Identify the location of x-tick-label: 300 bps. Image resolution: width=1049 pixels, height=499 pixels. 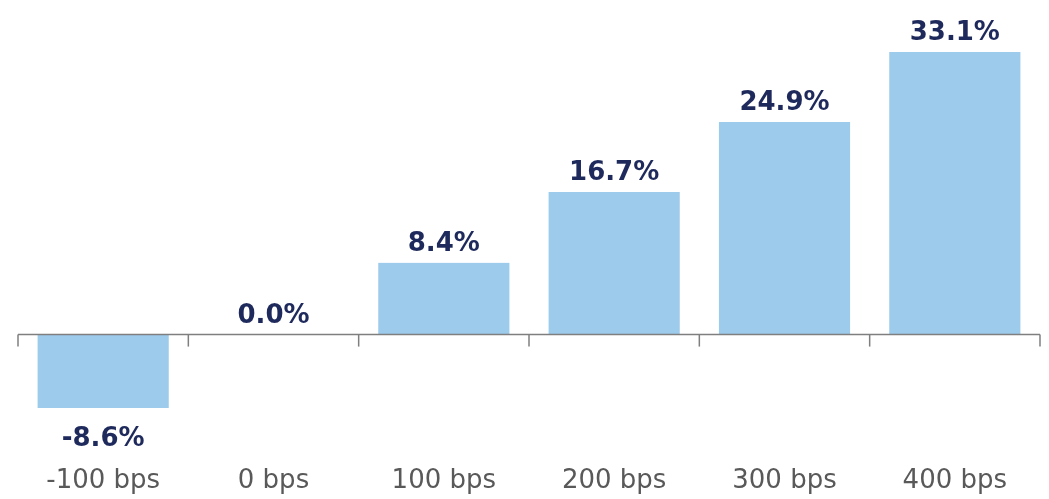
(784, 479).